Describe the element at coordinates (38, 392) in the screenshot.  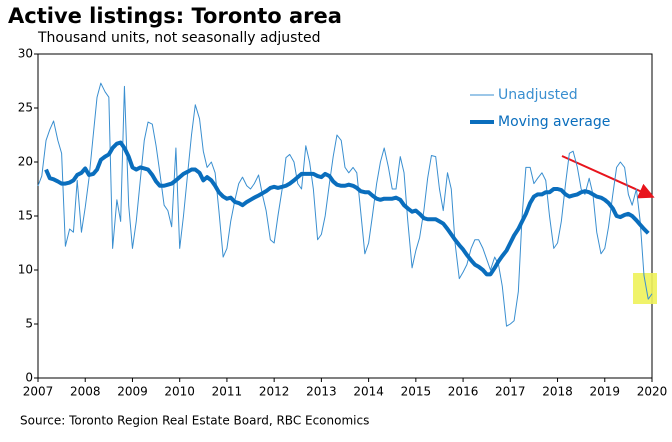
I see `x-tick-label: 2007` at that location.